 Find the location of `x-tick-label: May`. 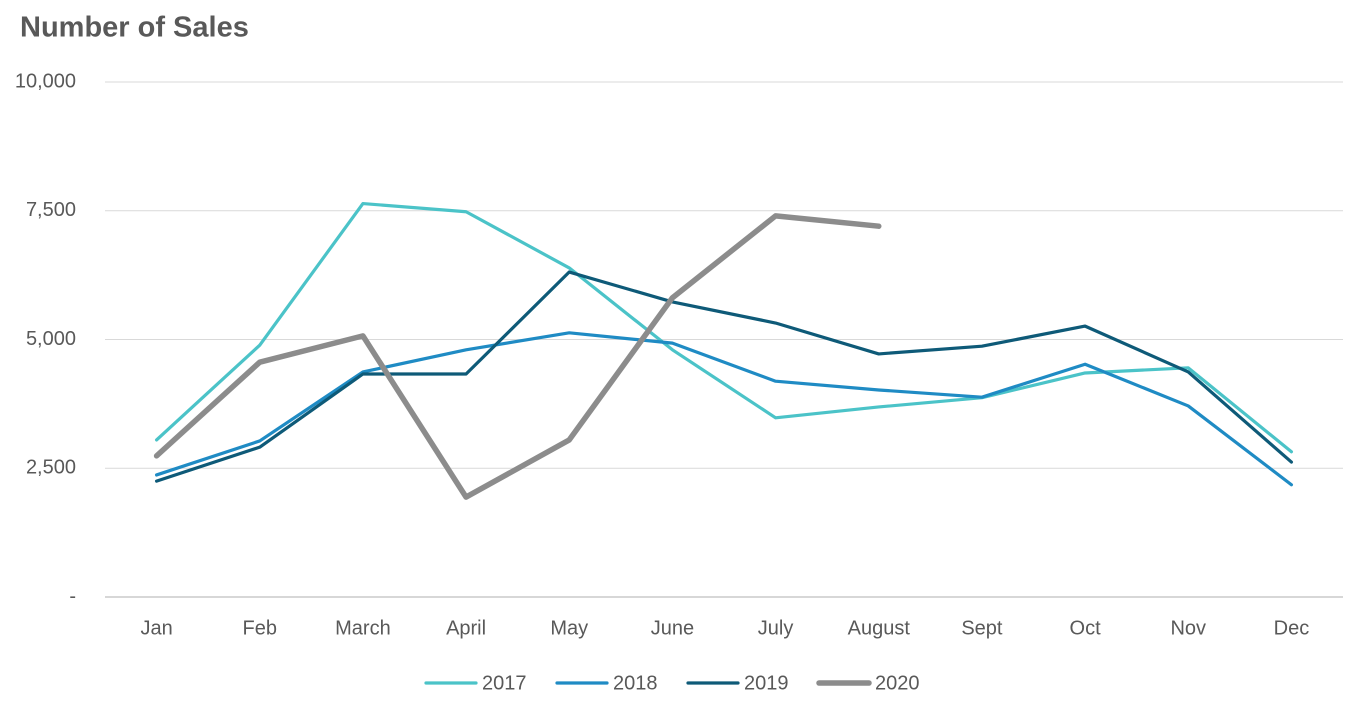

x-tick-label: May is located at coordinates (569, 628).